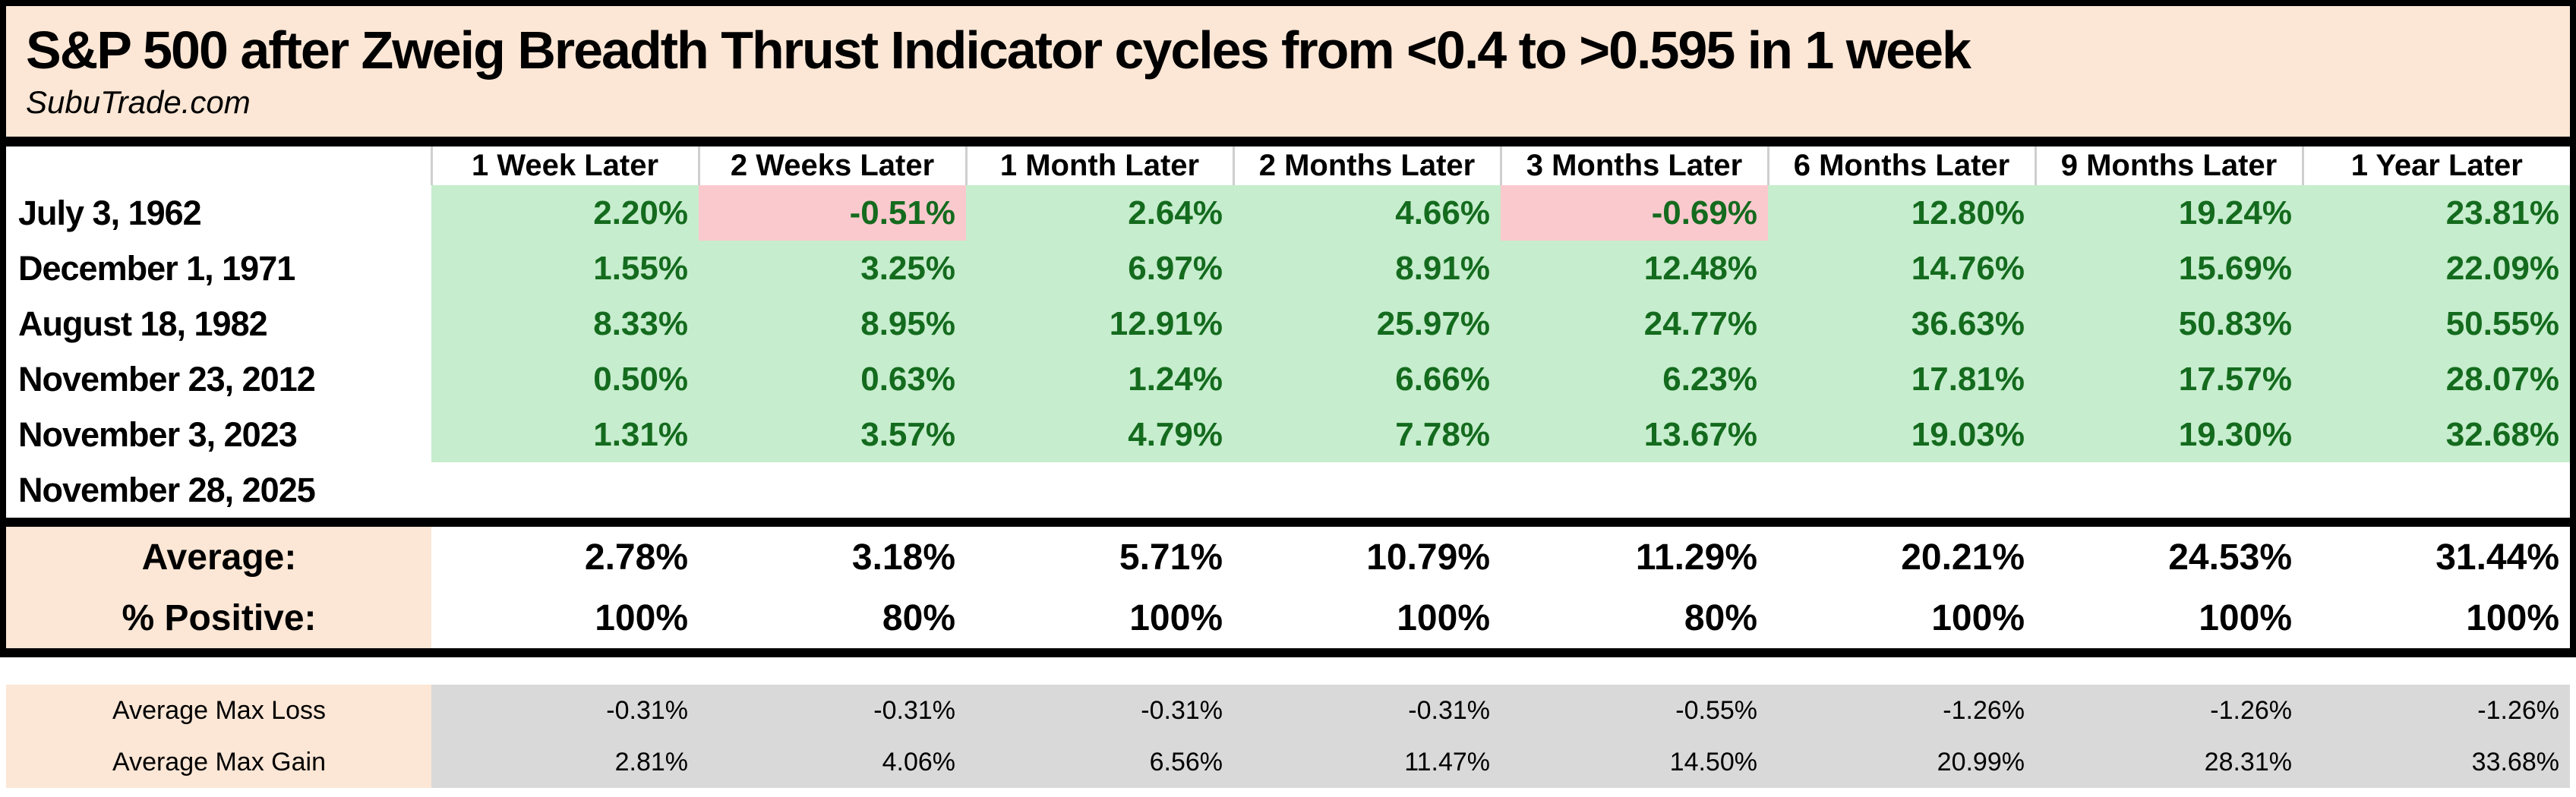 The image size is (2576, 797). What do you see at coordinates (565, 762) in the screenshot?
I see `max-gain-value: 2.81%` at bounding box center [565, 762].